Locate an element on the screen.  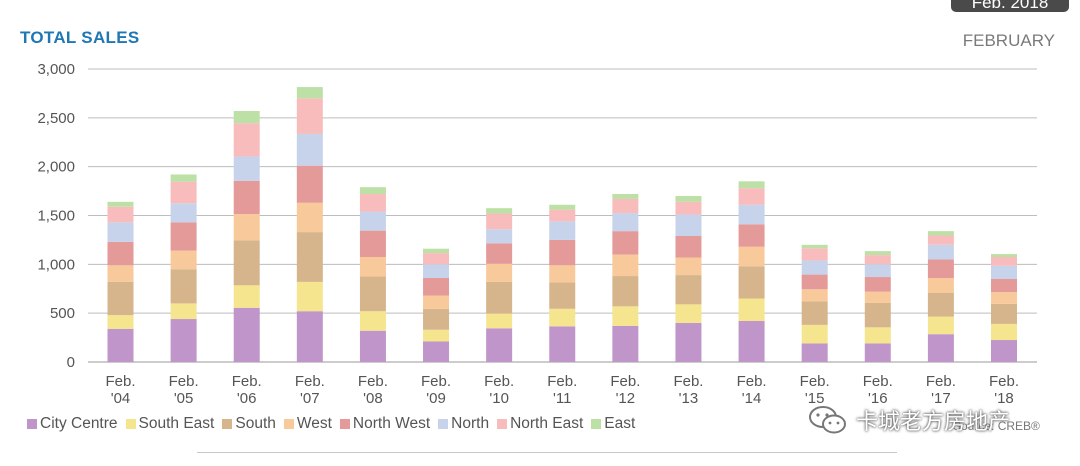
y-tick-label: 0 is located at coordinates (71, 362).